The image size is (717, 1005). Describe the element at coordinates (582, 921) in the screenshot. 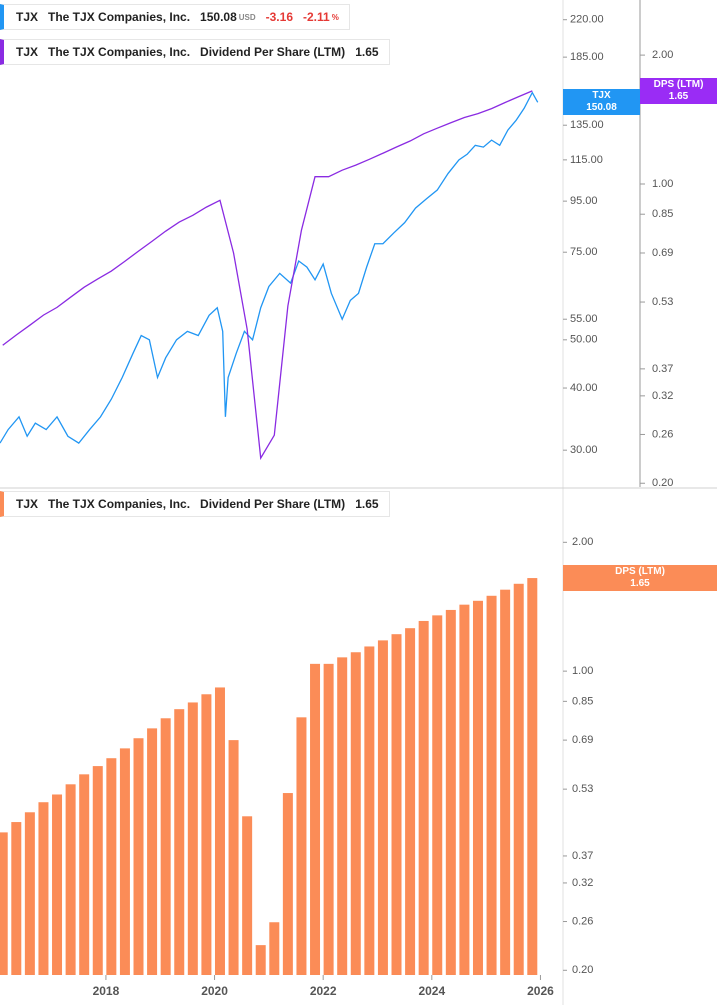

I see `y-tick-label: 0.26` at that location.